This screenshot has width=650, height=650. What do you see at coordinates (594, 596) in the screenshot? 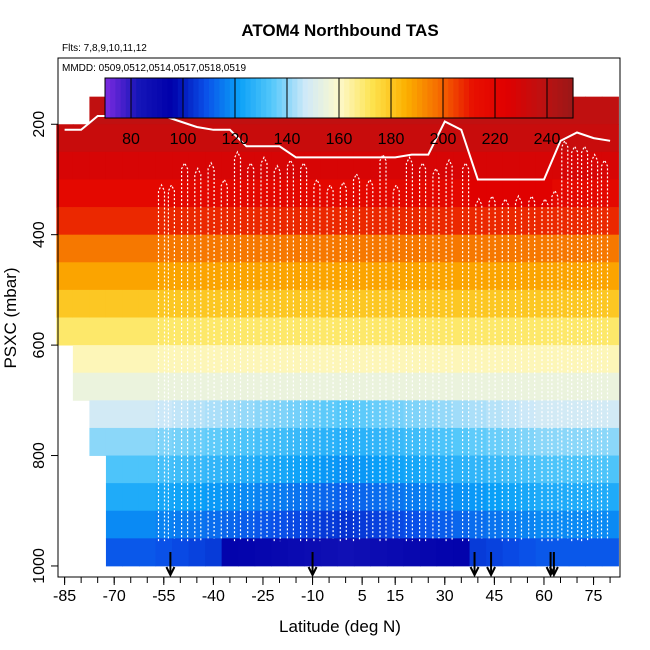
I see `x-tick-label: 75` at bounding box center [594, 596].